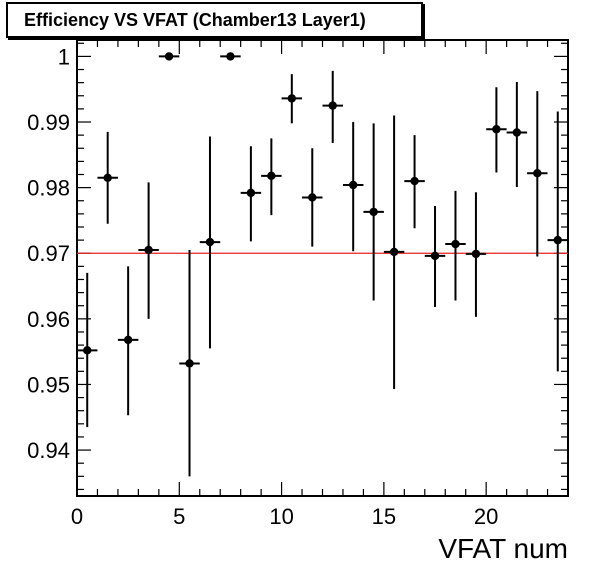  Describe the element at coordinates (503, 548) in the screenshot. I see `x-axis-title: VFAT num` at that location.